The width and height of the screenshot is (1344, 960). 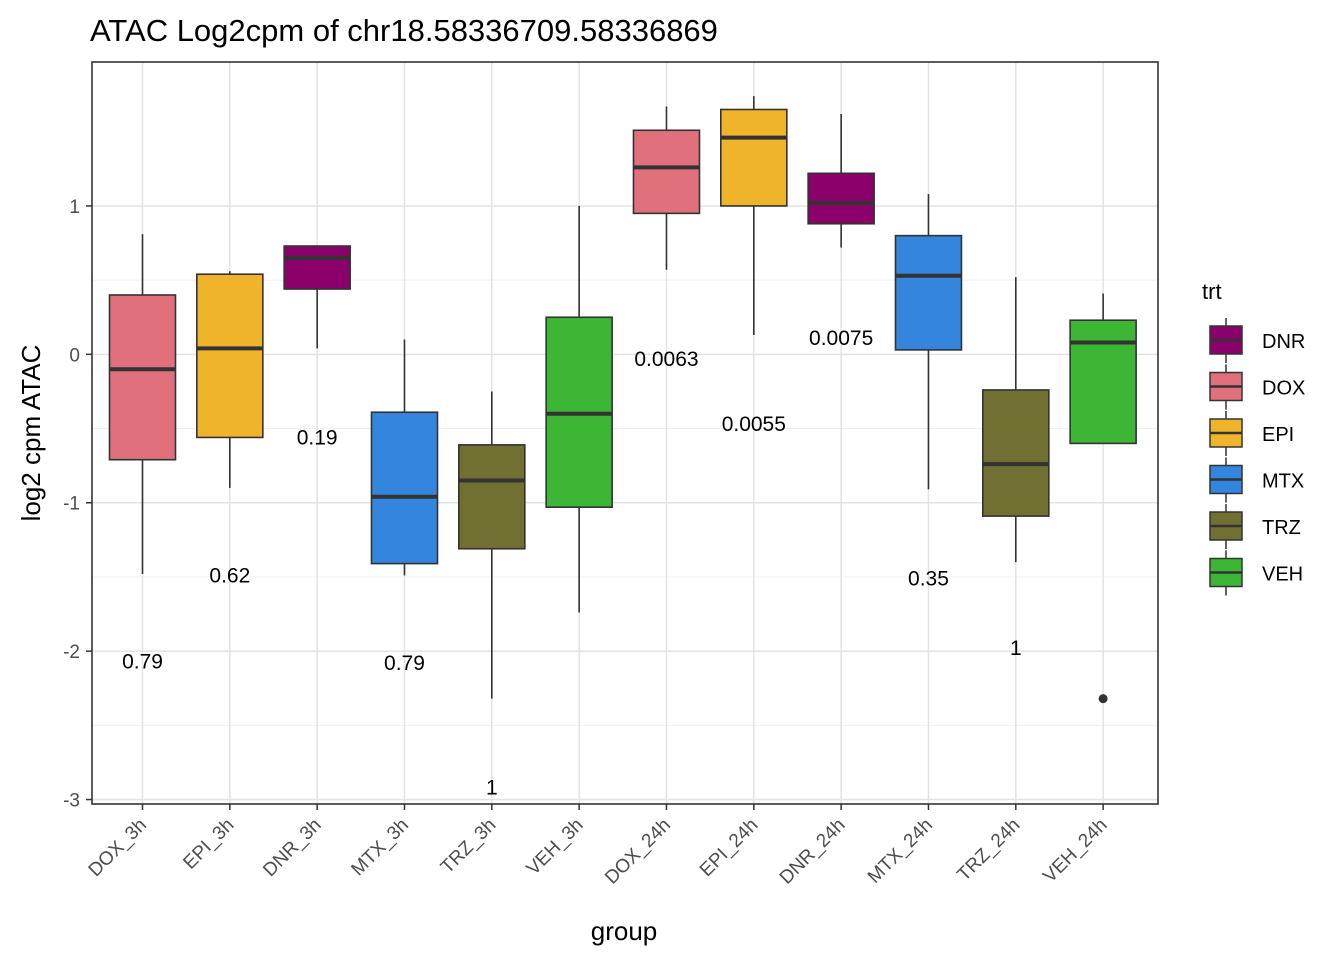 I want to click on legend-label: DOX, so click(x=1283, y=389).